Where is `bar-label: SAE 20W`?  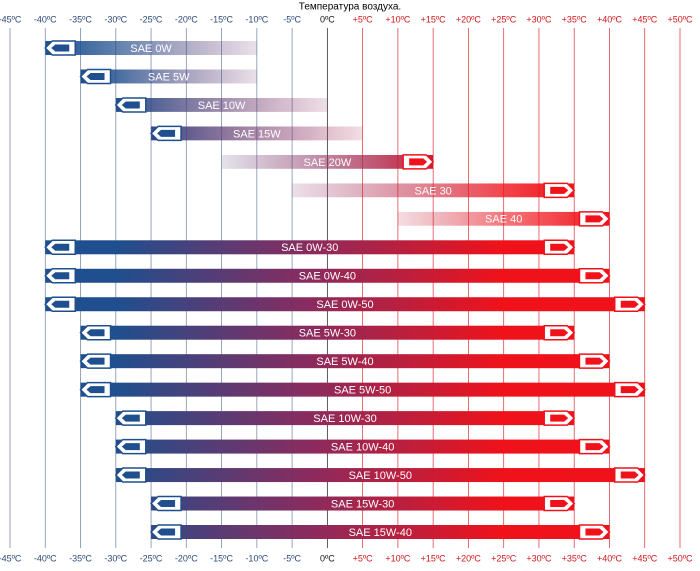
bar-label: SAE 20W is located at coordinates (328, 163).